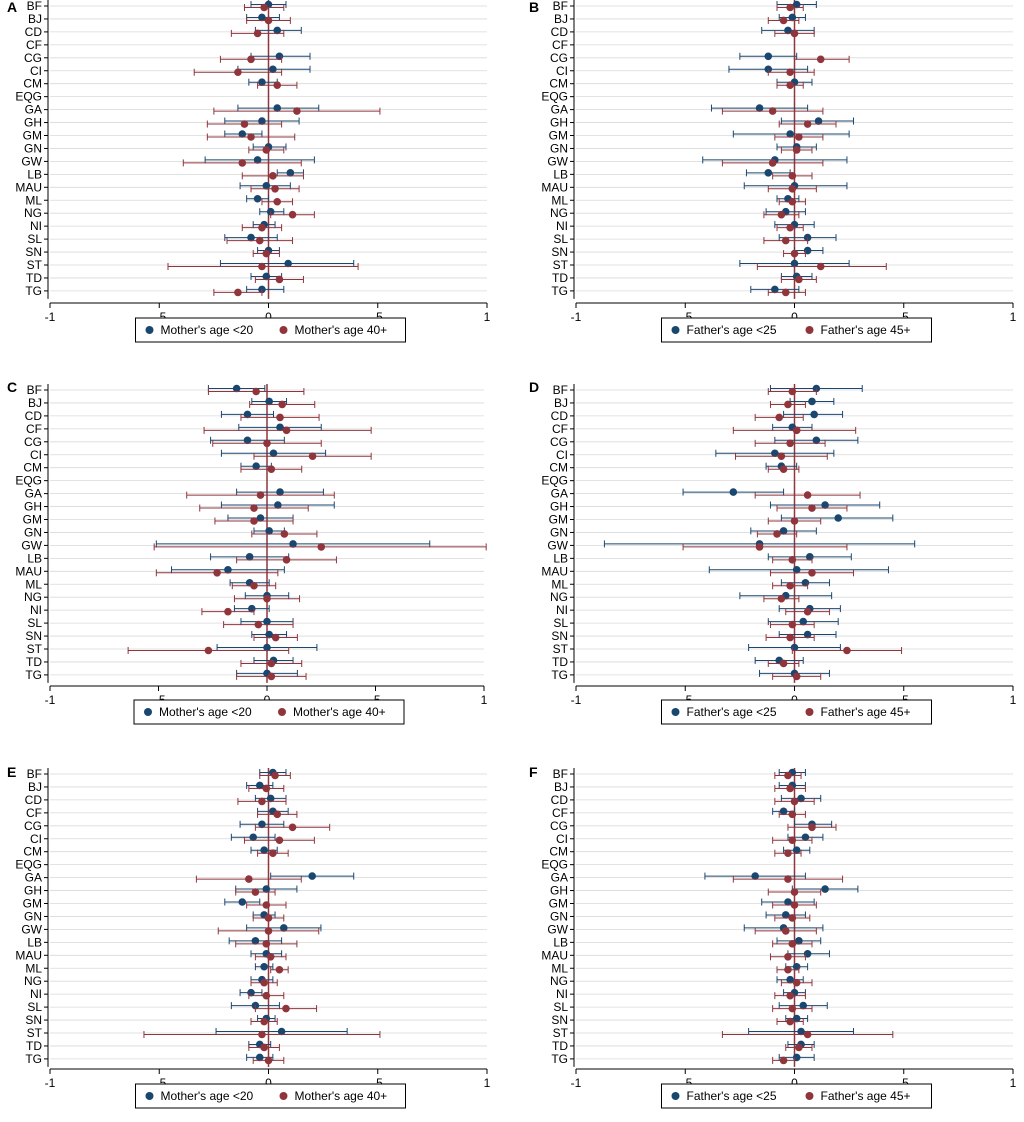 The width and height of the screenshot is (1024, 1122). Describe the element at coordinates (279, 969) in the screenshot. I see `point-estimate-ml` at that location.